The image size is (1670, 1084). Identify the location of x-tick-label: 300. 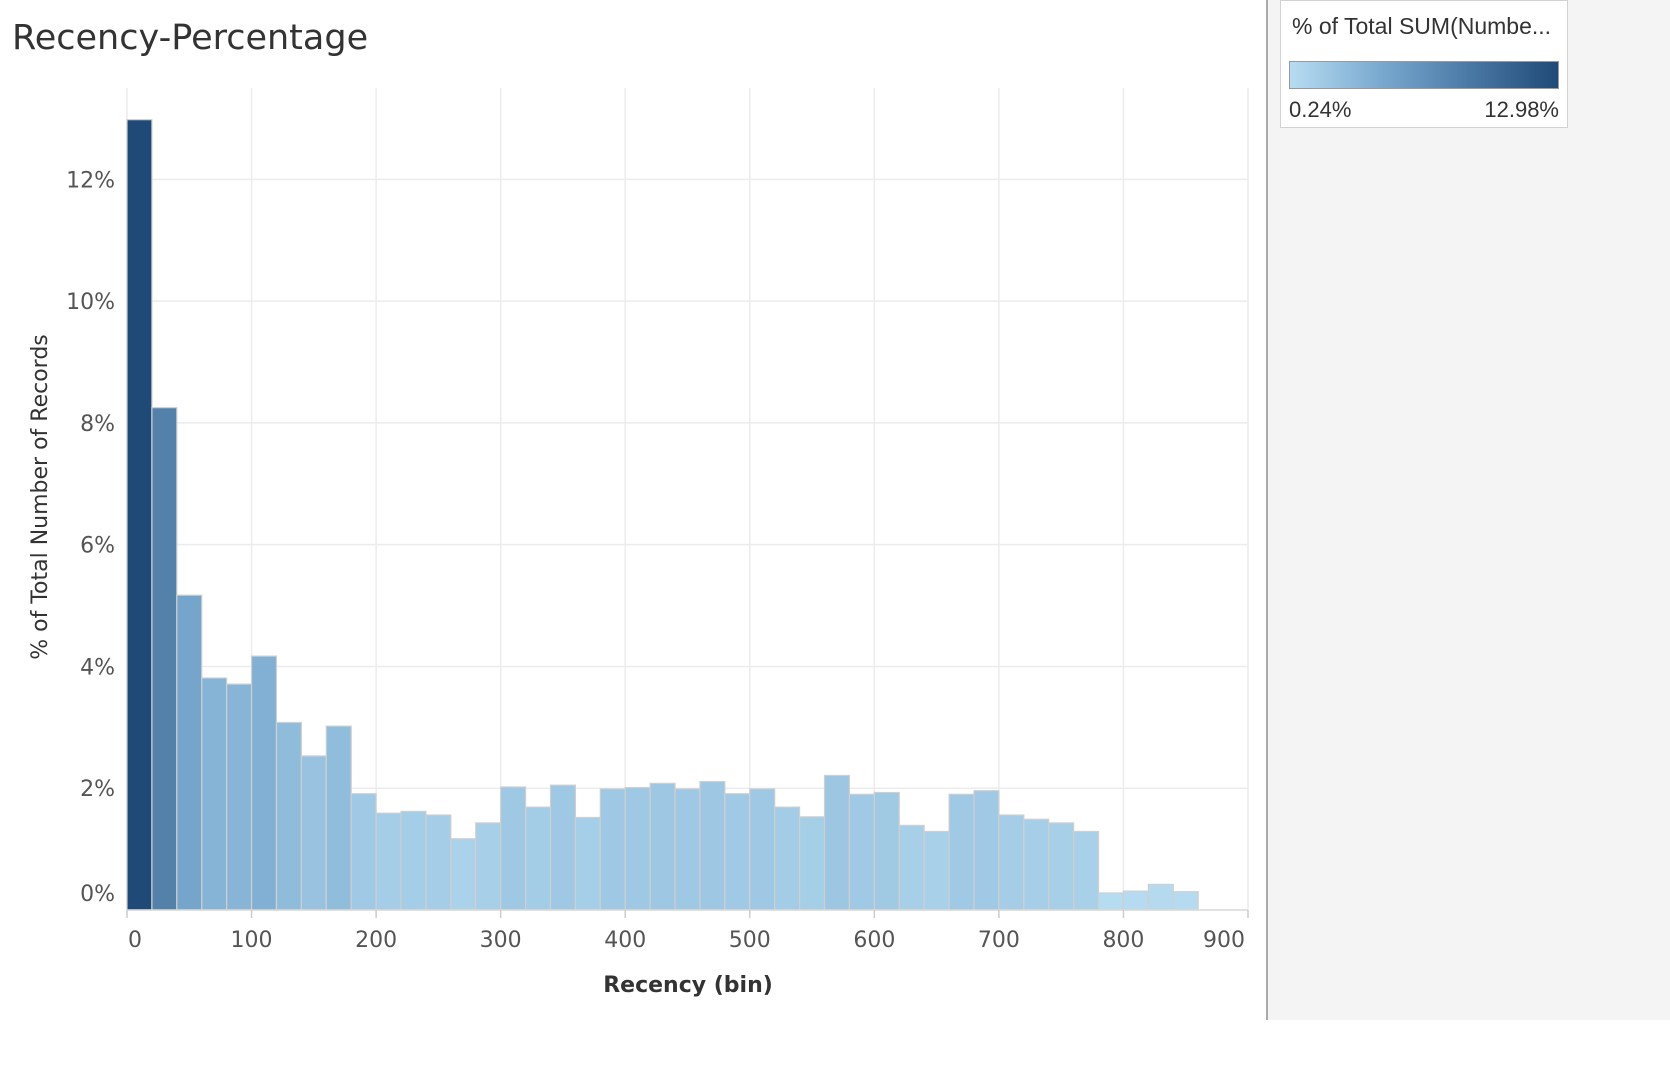
(501, 940).